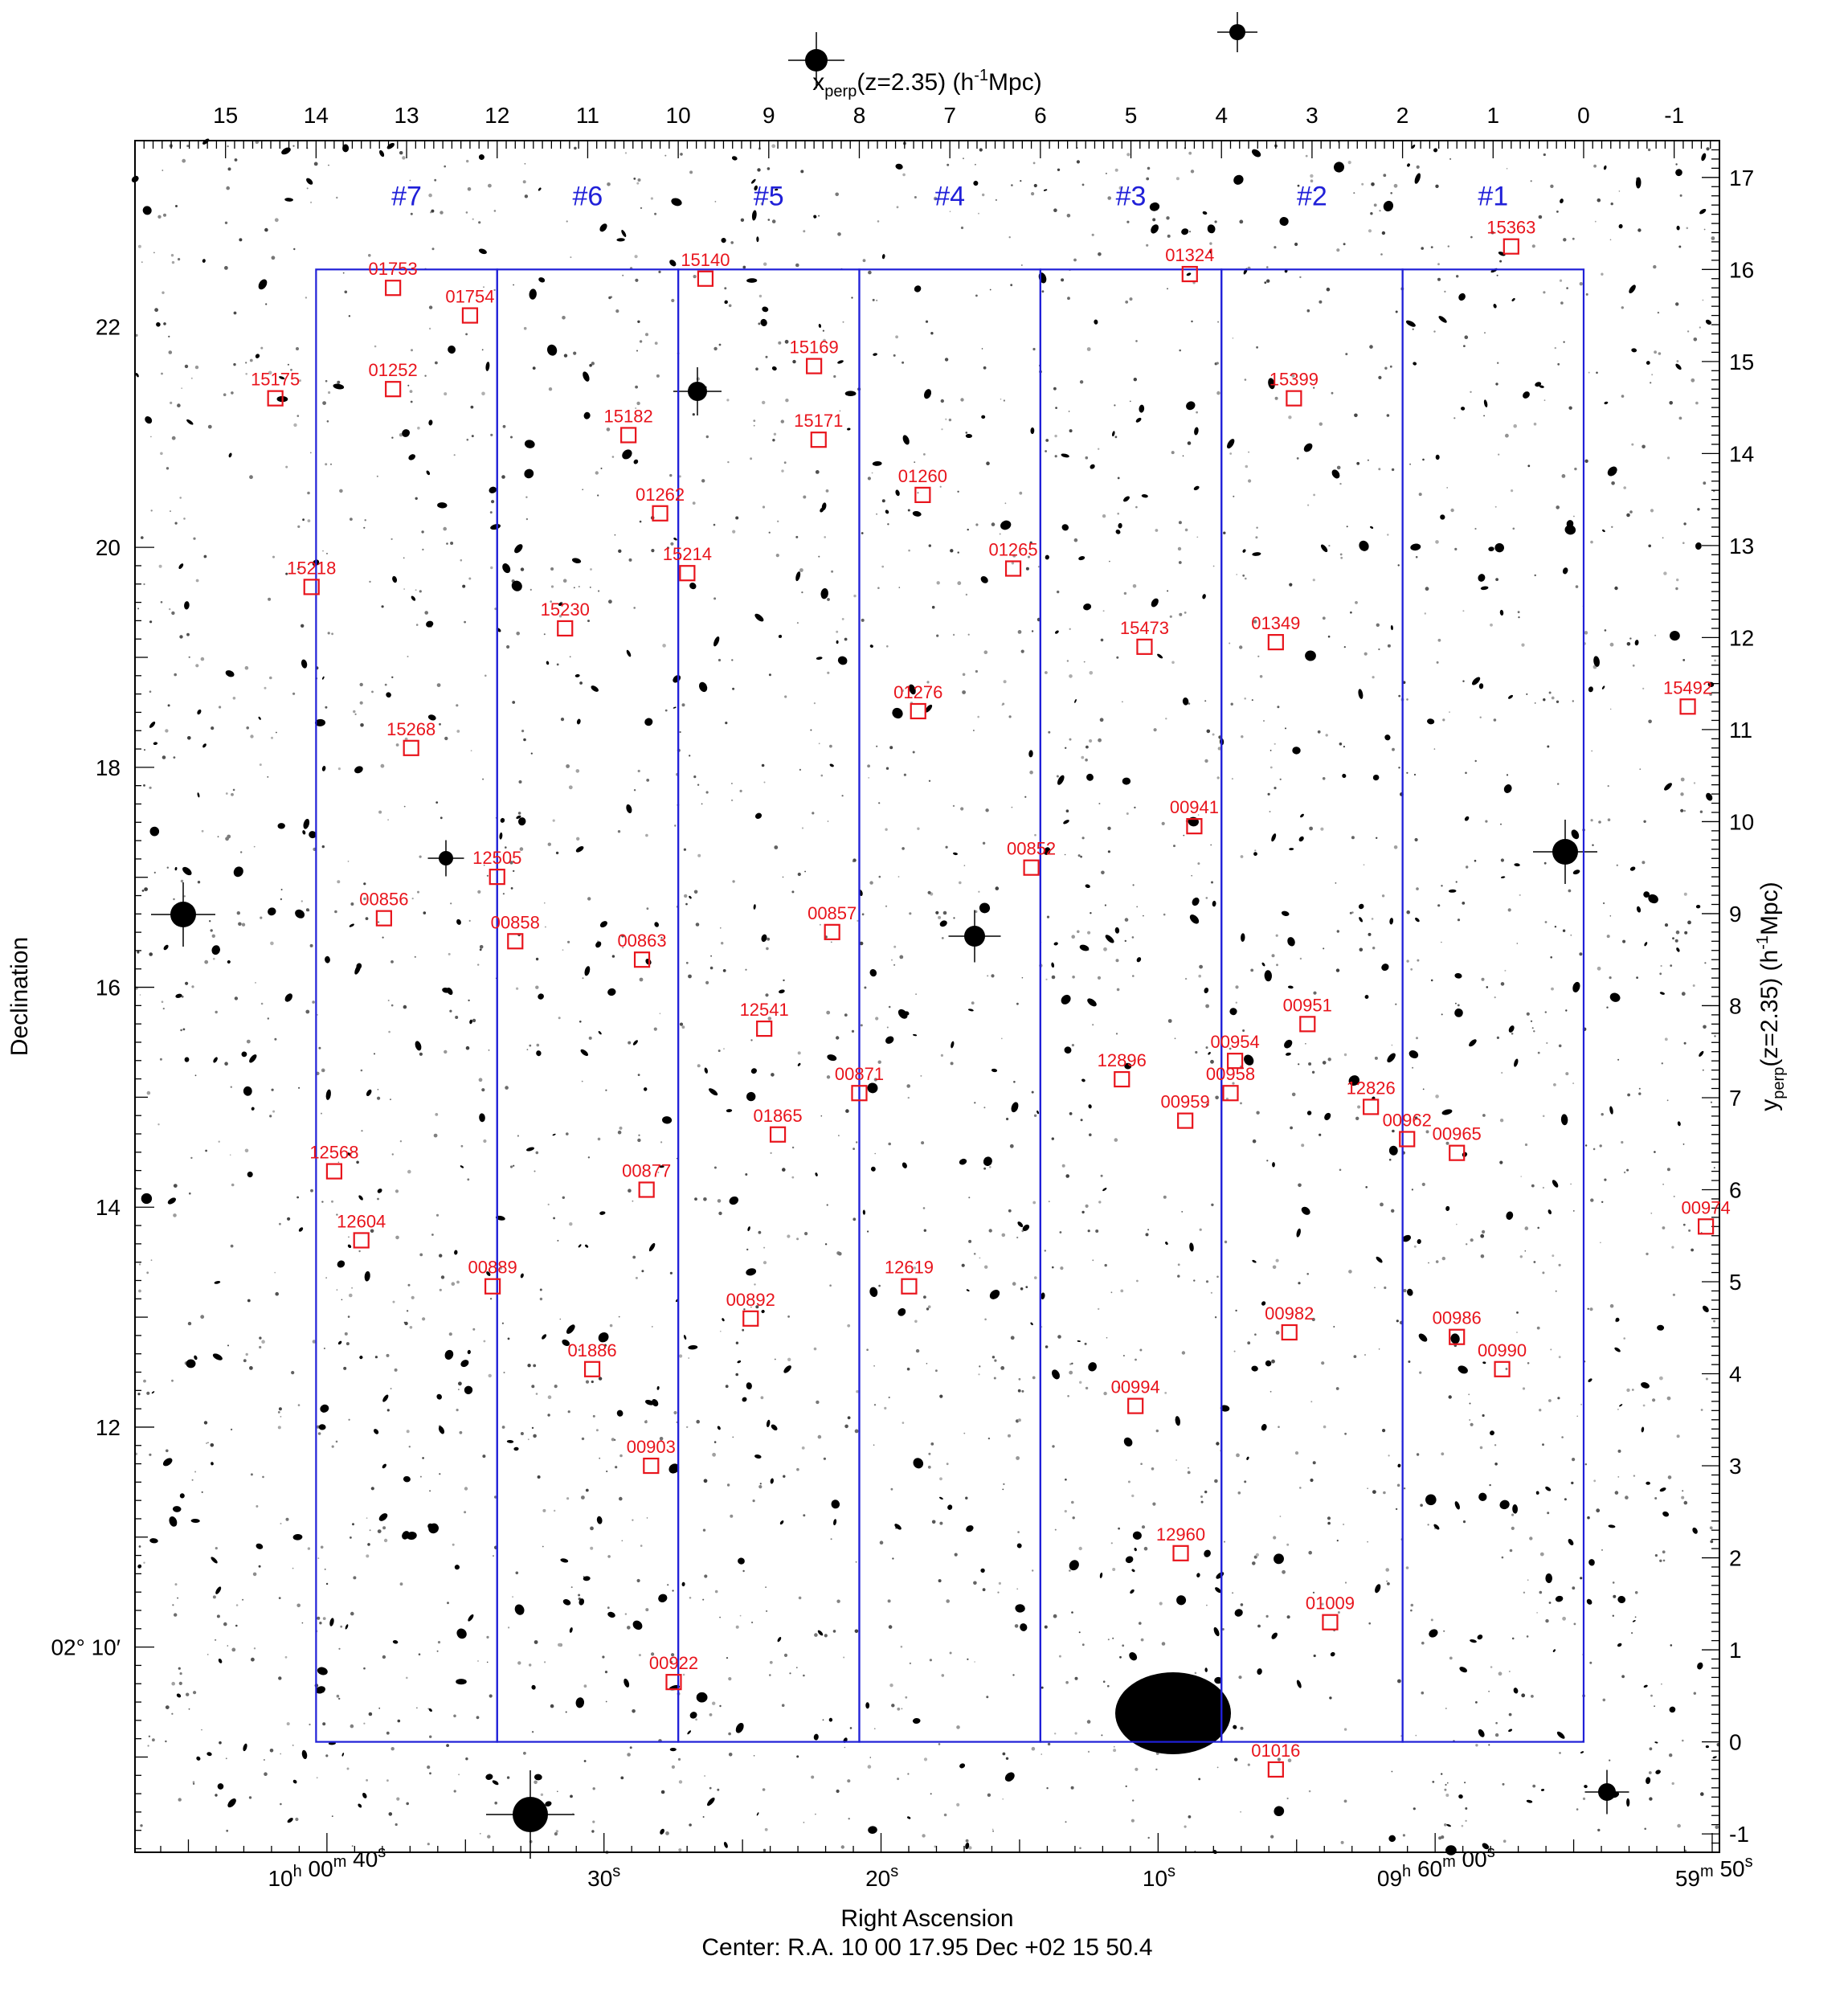 This screenshot has width=1848, height=2013. What do you see at coordinates (1186, 1102) in the screenshot?
I see `target-label: 00959` at bounding box center [1186, 1102].